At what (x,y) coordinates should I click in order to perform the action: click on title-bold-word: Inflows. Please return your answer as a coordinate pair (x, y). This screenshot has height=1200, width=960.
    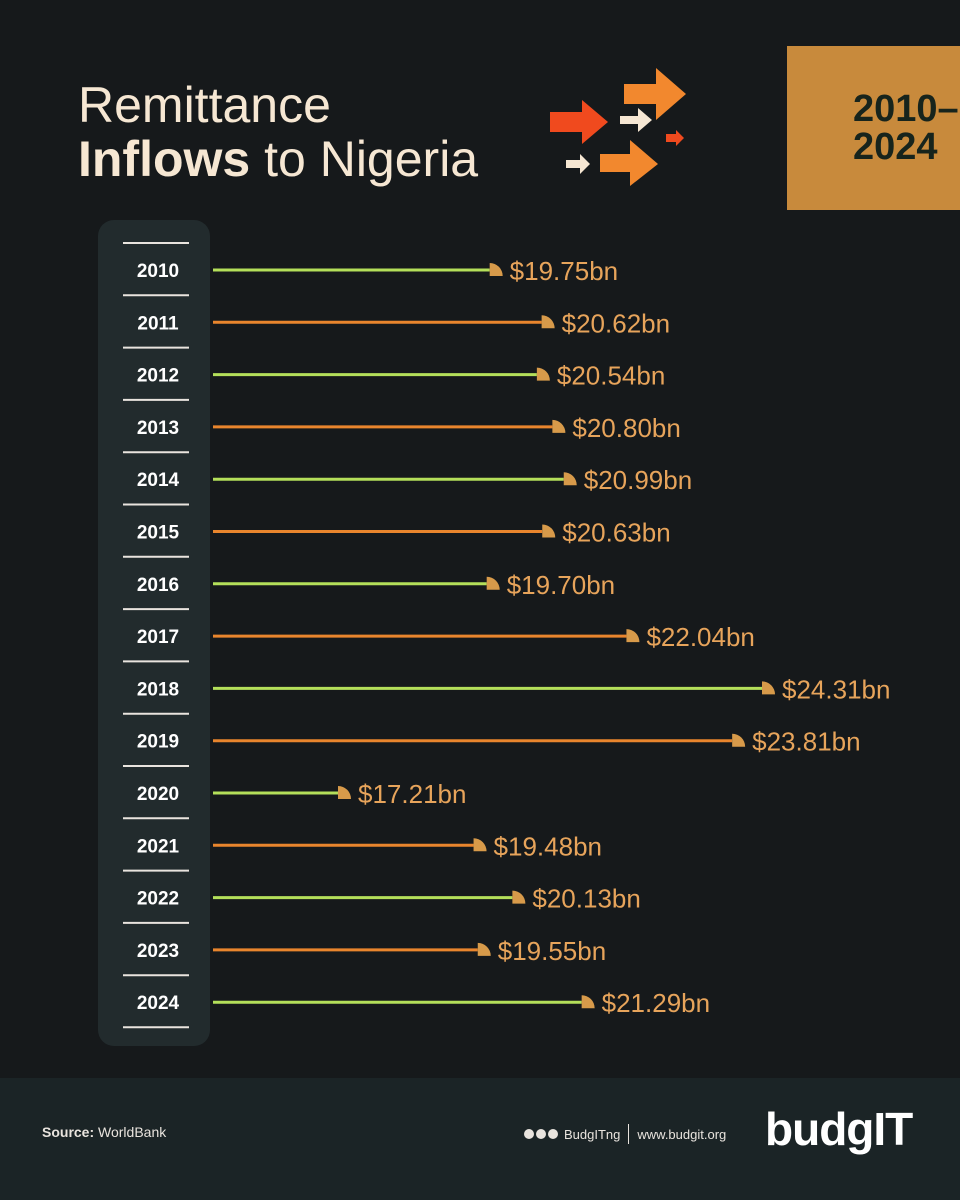
    Looking at the image, I should click on (164, 159).